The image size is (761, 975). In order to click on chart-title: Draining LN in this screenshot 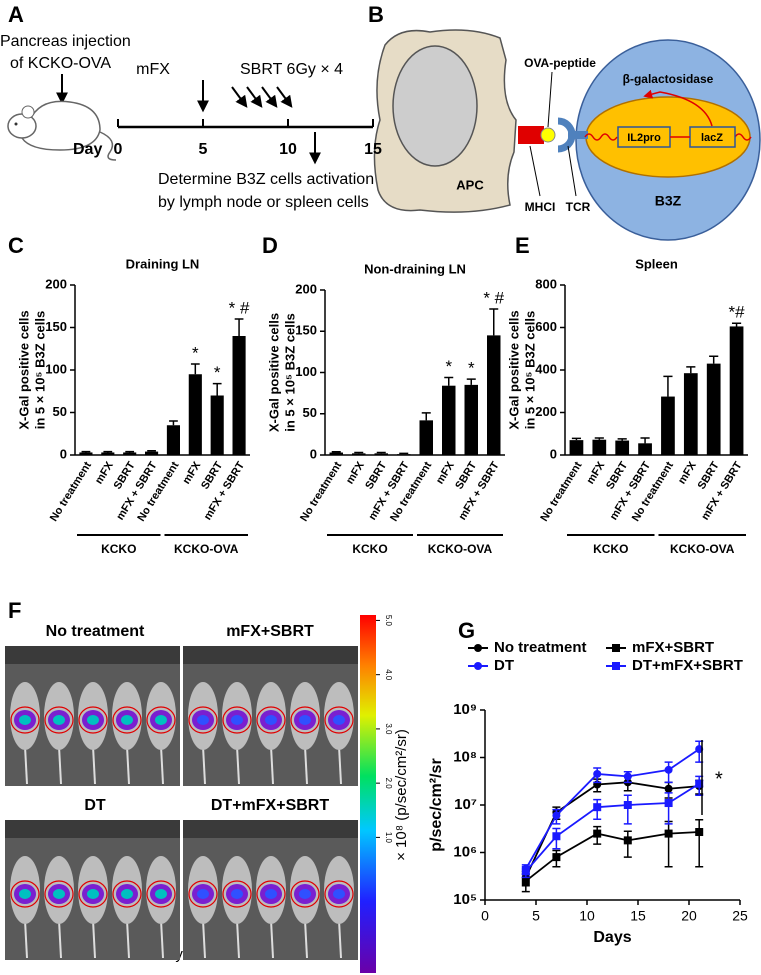, I will do `click(163, 263)`.